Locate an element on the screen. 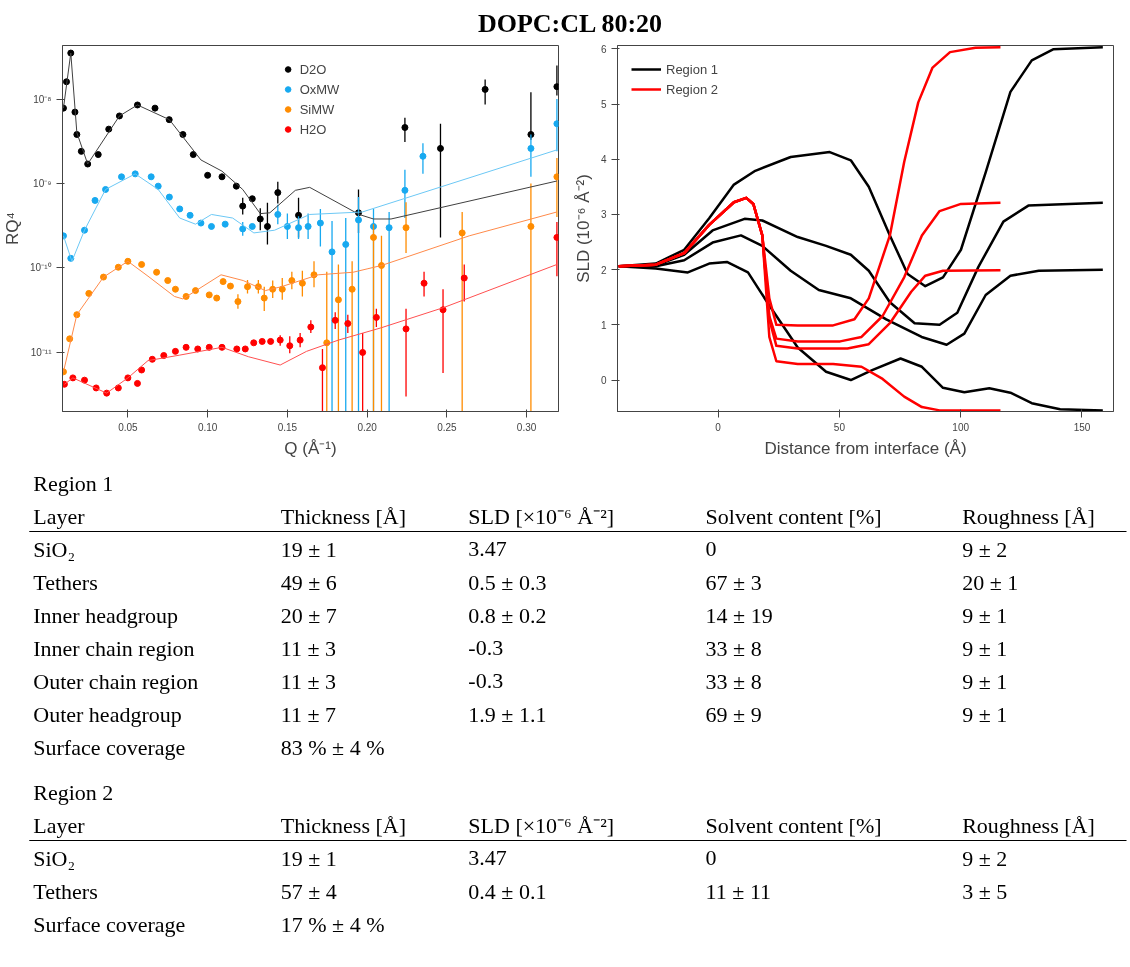  y-tick-label: 4 is located at coordinates (603, 160).